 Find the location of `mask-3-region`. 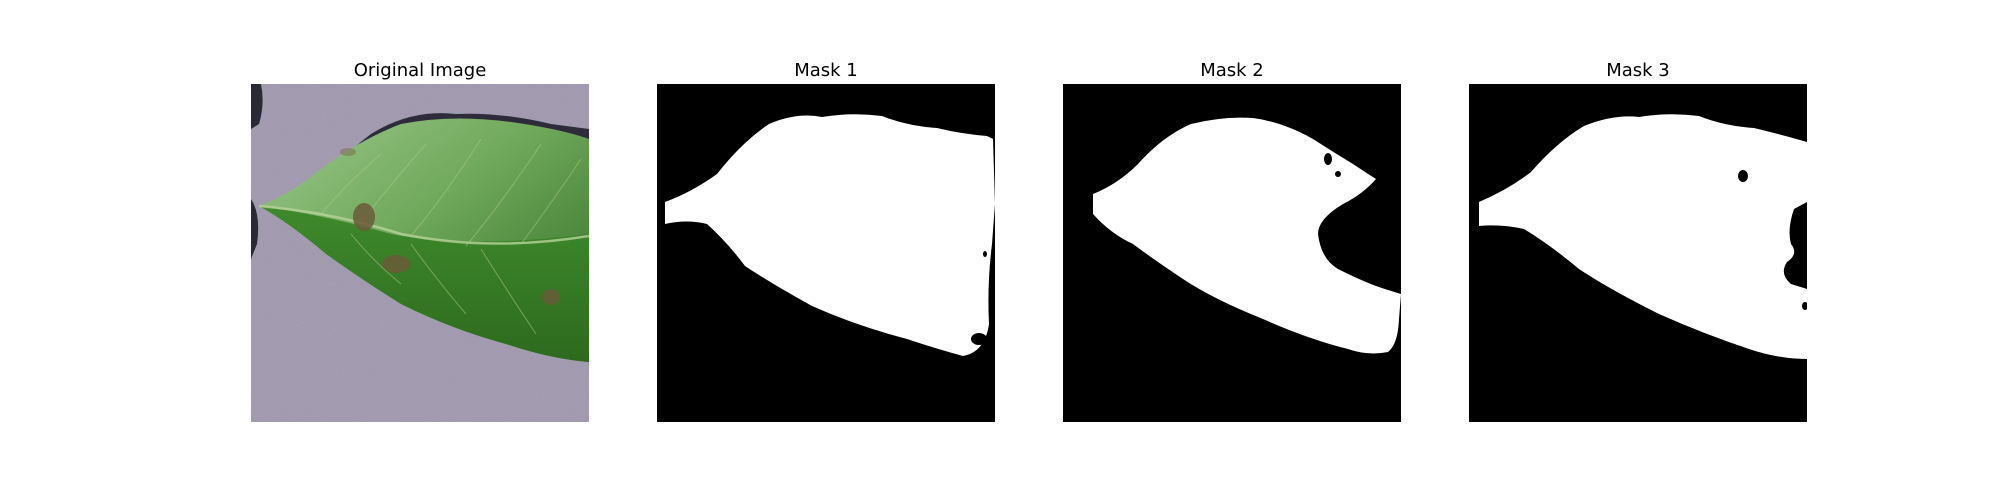

mask-3-region is located at coordinates (1643, 268).